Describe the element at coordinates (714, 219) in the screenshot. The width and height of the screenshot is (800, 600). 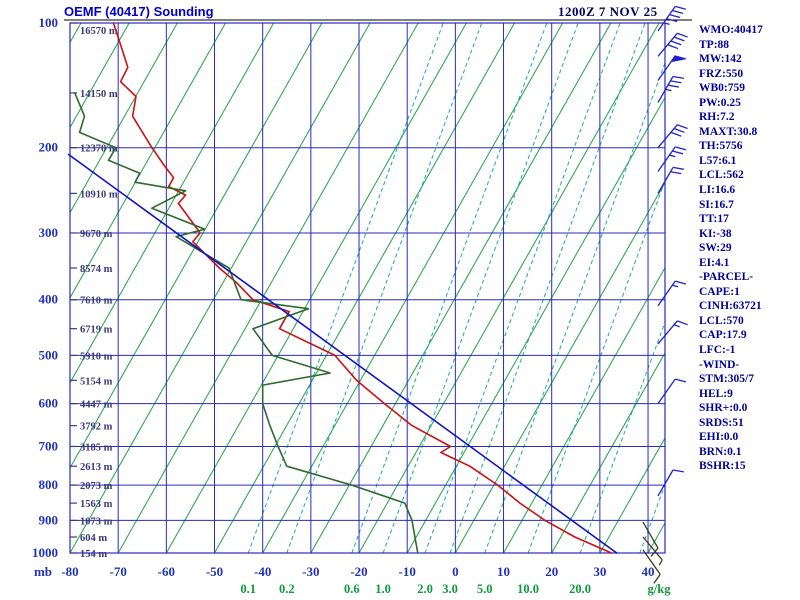
I see `stat-line: TT:17` at that location.